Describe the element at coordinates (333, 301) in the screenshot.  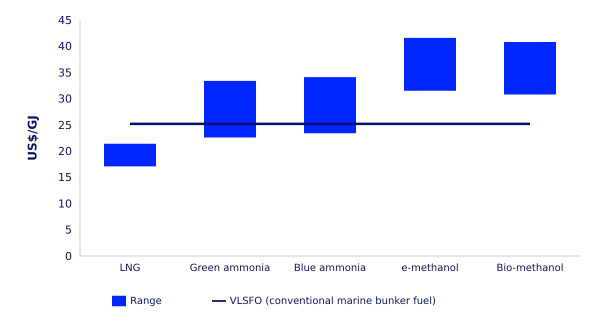
I see `legend-label: VLSFO (conventional marine bunker fuel)` at that location.